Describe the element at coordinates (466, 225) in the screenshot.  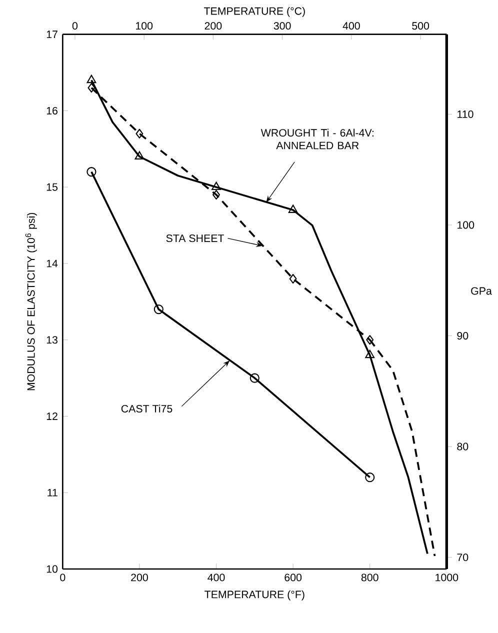
I see `y2-tick-label: 100` at that location.